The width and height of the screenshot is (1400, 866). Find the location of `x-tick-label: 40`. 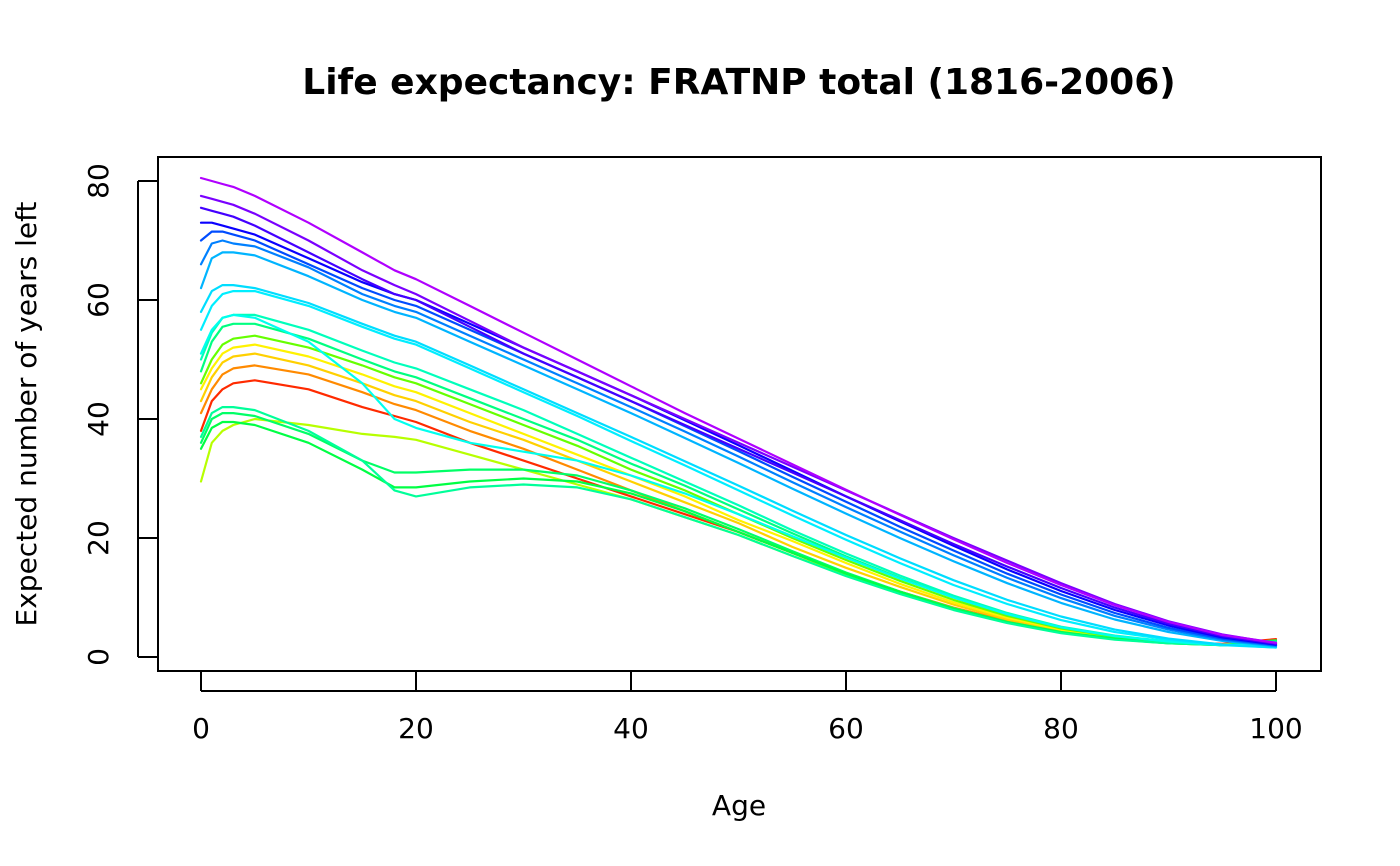

x-tick-label: 40 is located at coordinates (631, 728).